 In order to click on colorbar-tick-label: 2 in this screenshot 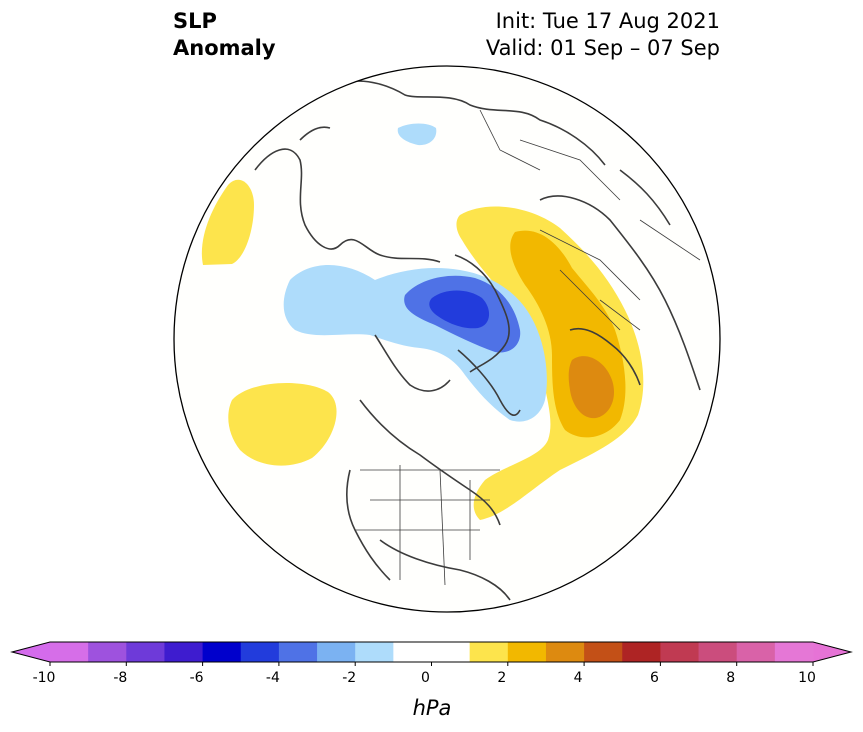, I will do `click(501, 678)`.